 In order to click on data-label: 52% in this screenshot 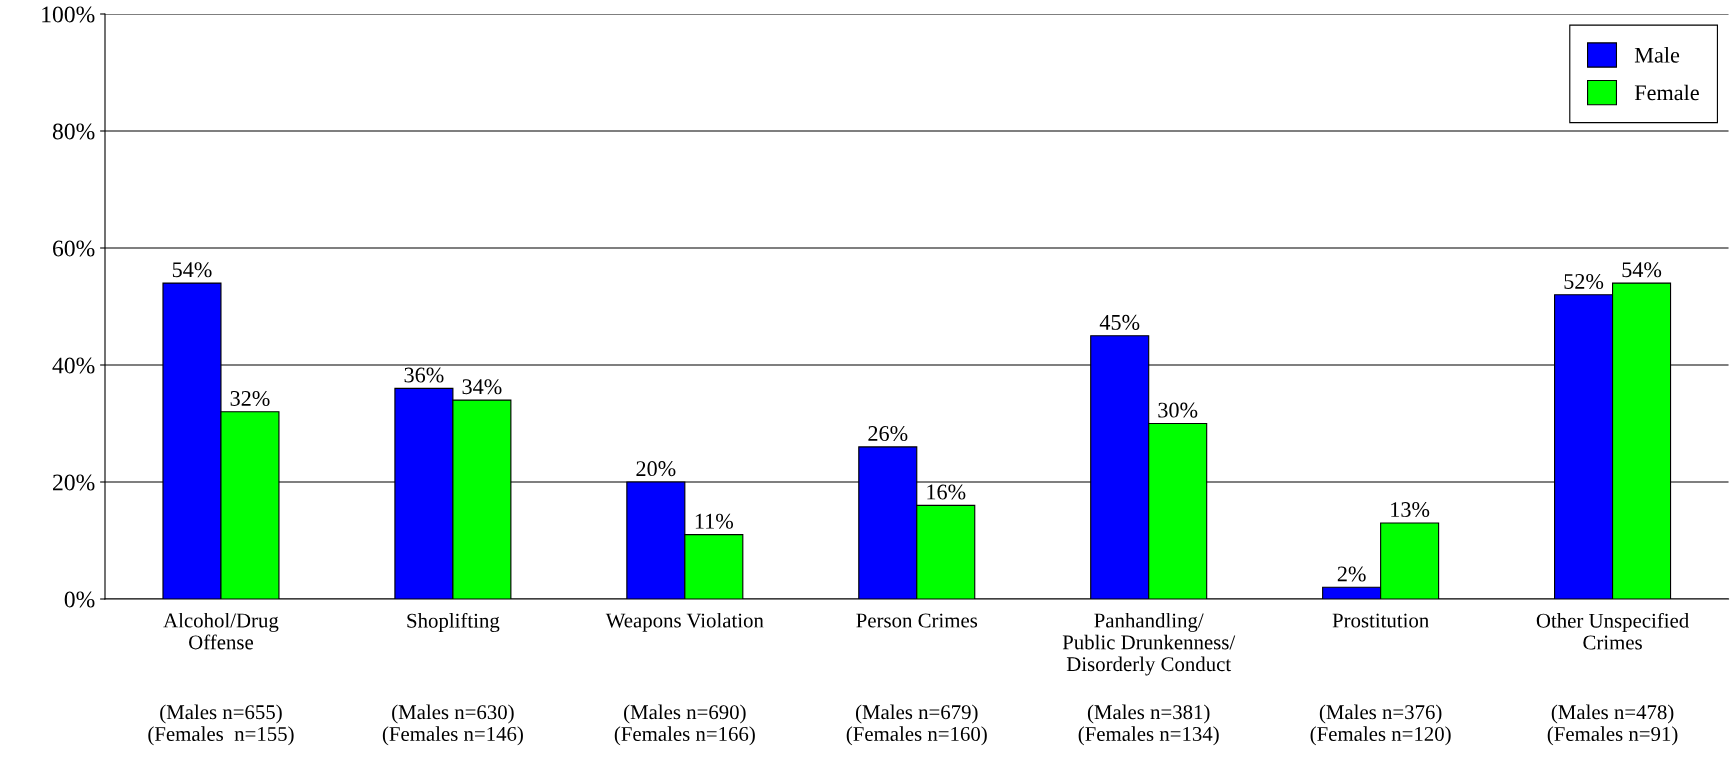, I will do `click(1584, 281)`.